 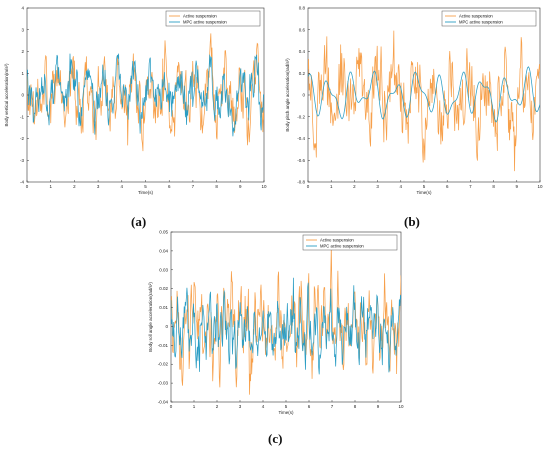 I want to click on panel-label-b: (b), so click(x=412, y=221).